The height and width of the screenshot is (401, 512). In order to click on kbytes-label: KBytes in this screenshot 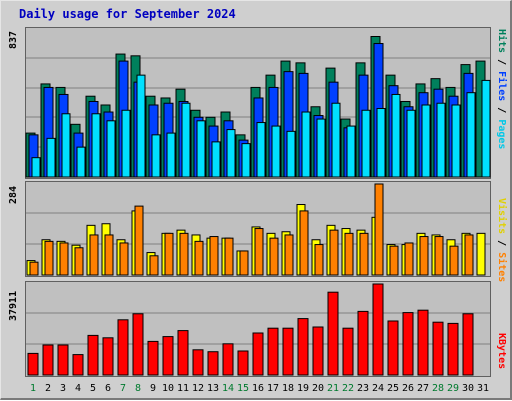, I will do `click(501, 351)`.